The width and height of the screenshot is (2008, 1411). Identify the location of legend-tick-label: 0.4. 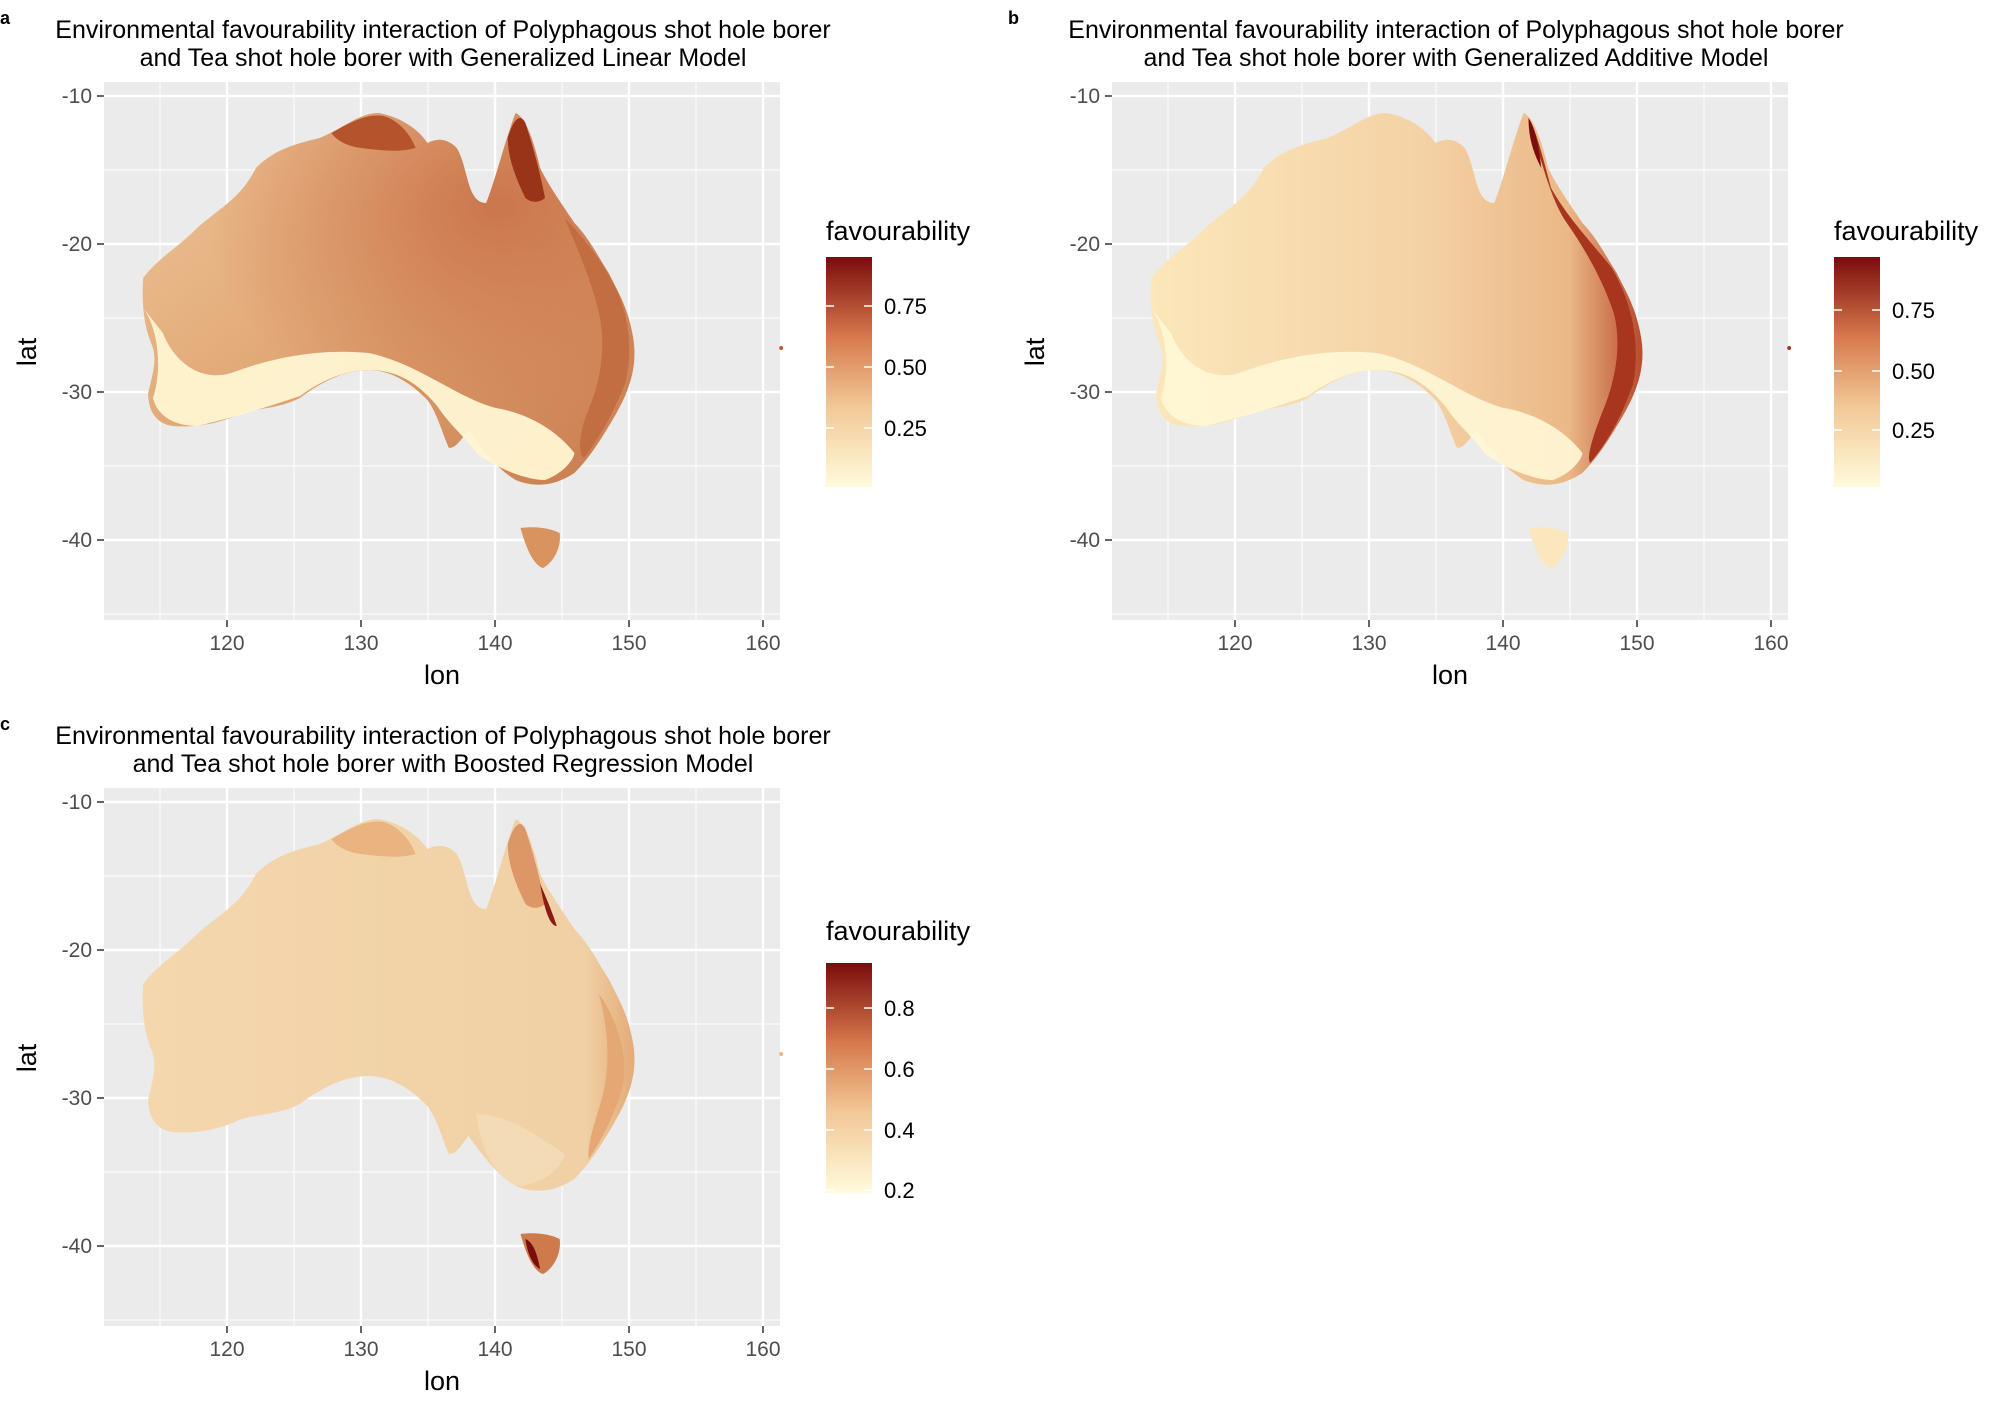
(899, 1130).